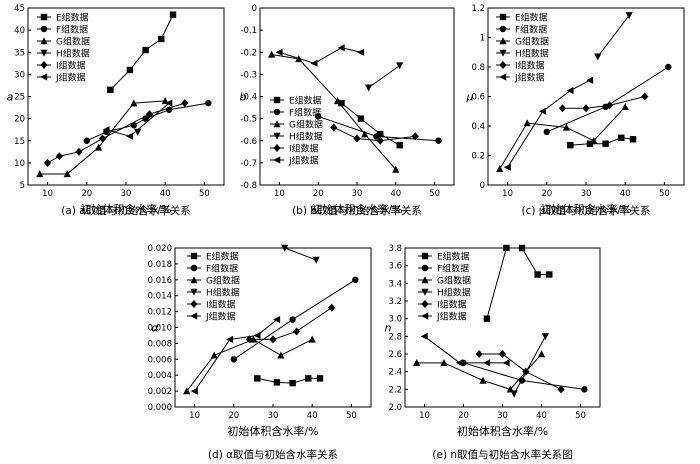 The height and width of the screenshot is (464, 700). Describe the element at coordinates (279, 194) in the screenshot. I see `x-tick-label: 10` at that location.